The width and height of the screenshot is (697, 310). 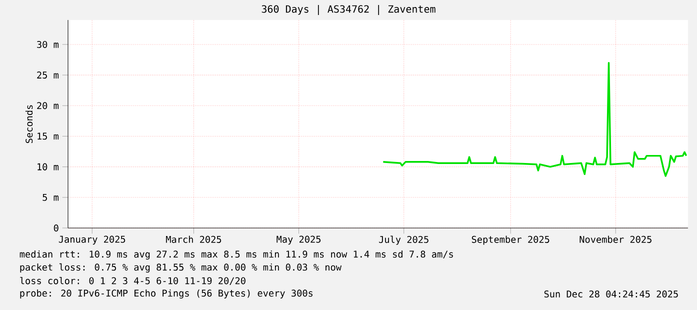 What do you see at coordinates (349, 10) in the screenshot?
I see `chart-title: 360 Days | AS34762 | Zaventem` at bounding box center [349, 10].